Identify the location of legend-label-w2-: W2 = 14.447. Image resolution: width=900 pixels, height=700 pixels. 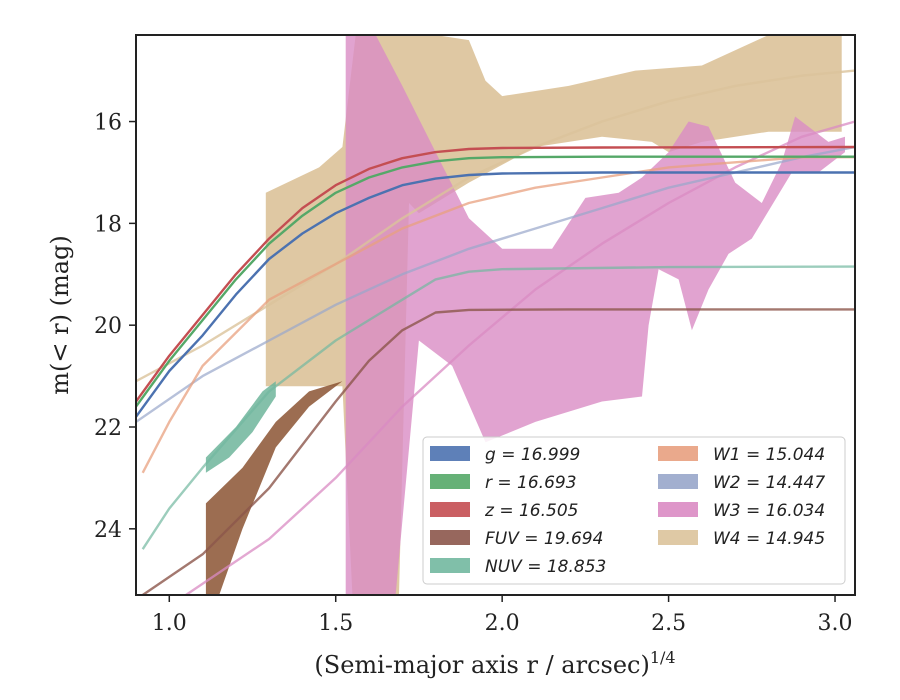
(769, 483).